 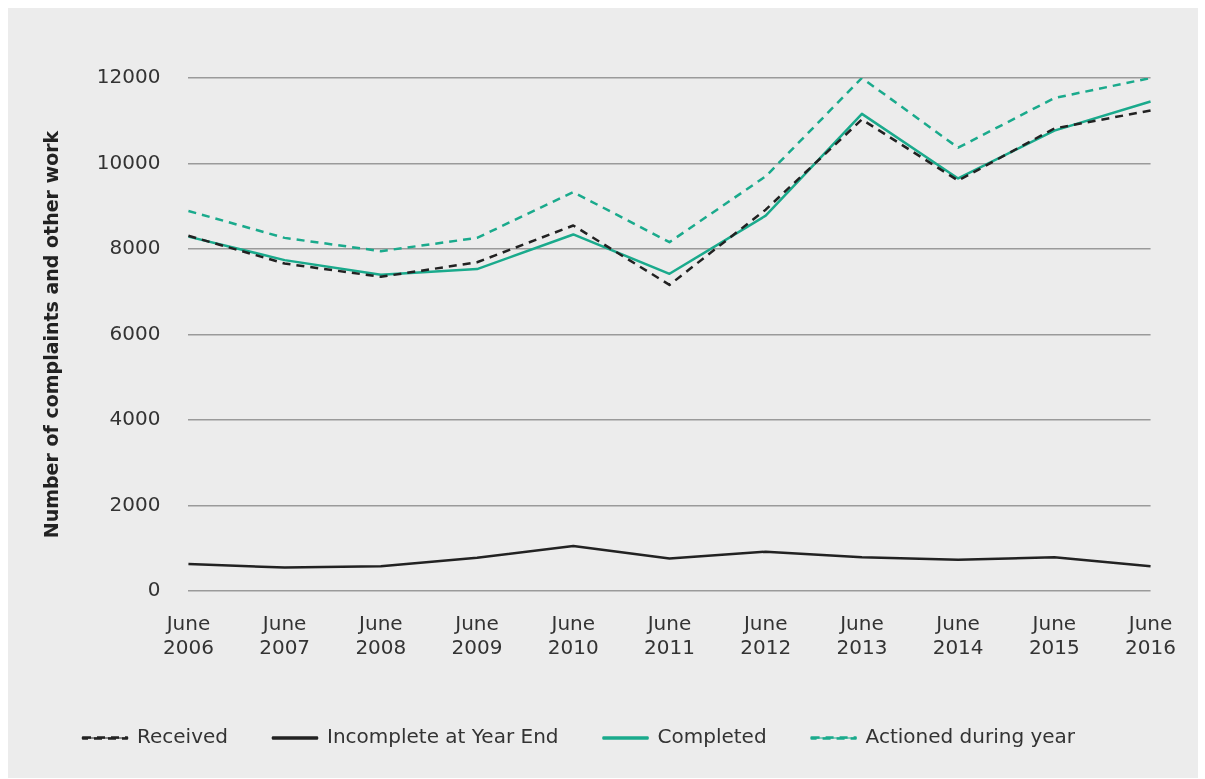 I want to click on x-tick-label: June 2010, so click(x=573, y=635).